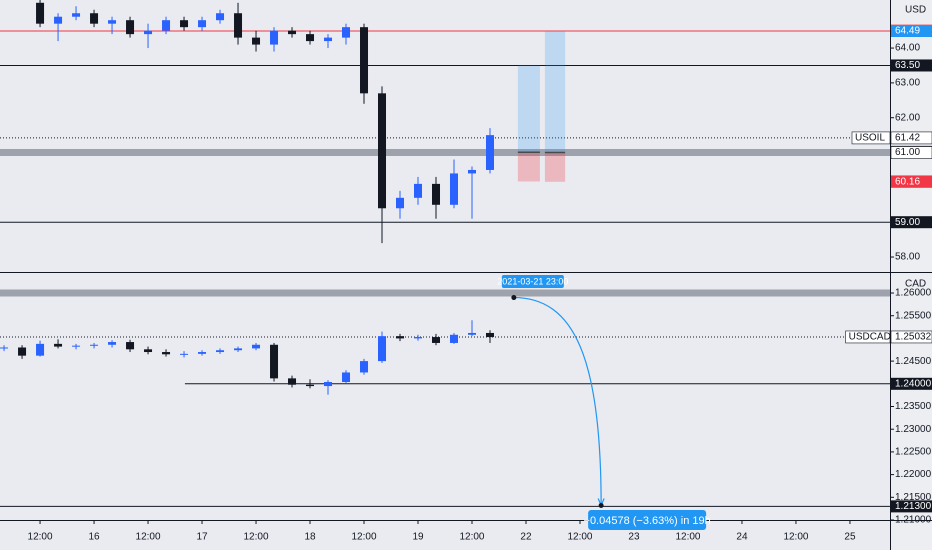 This screenshot has height=550, width=932. I want to click on y-tick-label: 1.25500, so click(913, 315).